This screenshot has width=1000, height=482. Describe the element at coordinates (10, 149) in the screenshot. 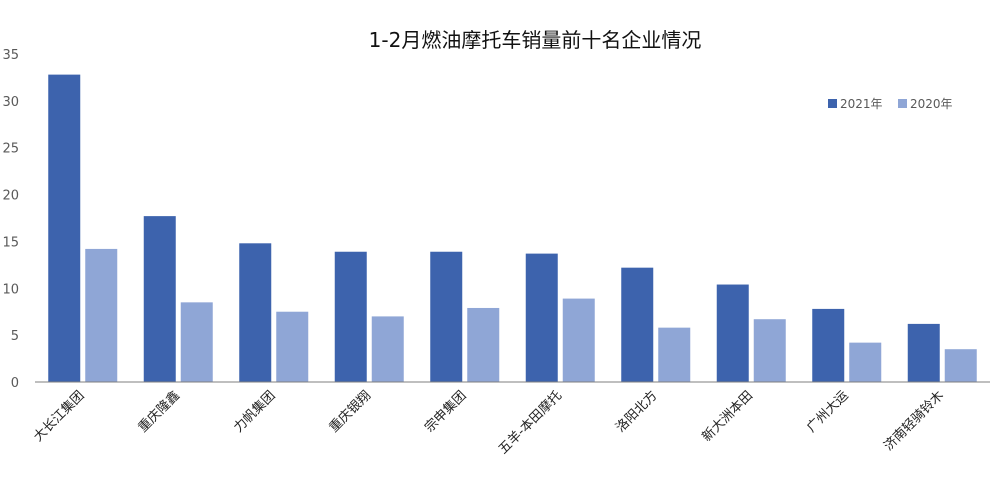

I see `y-tick-label: 25` at that location.